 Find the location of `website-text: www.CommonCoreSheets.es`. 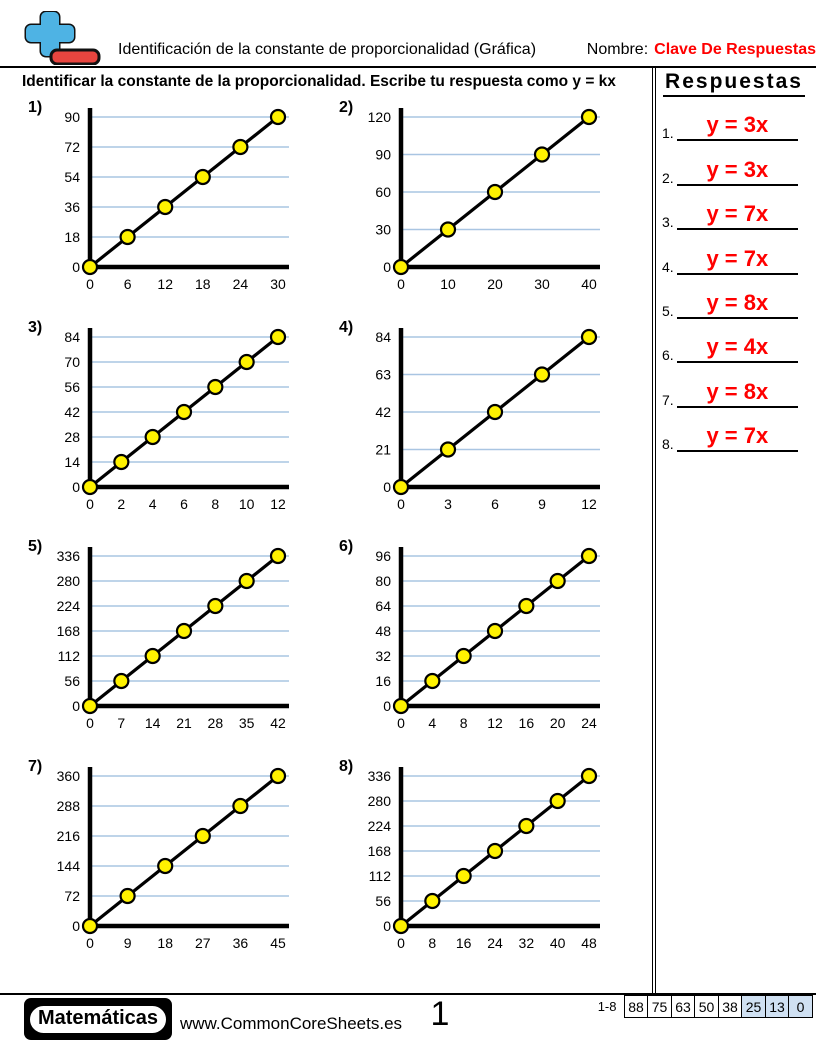

website-text: www.CommonCoreSheets.es is located at coordinates (291, 1023).